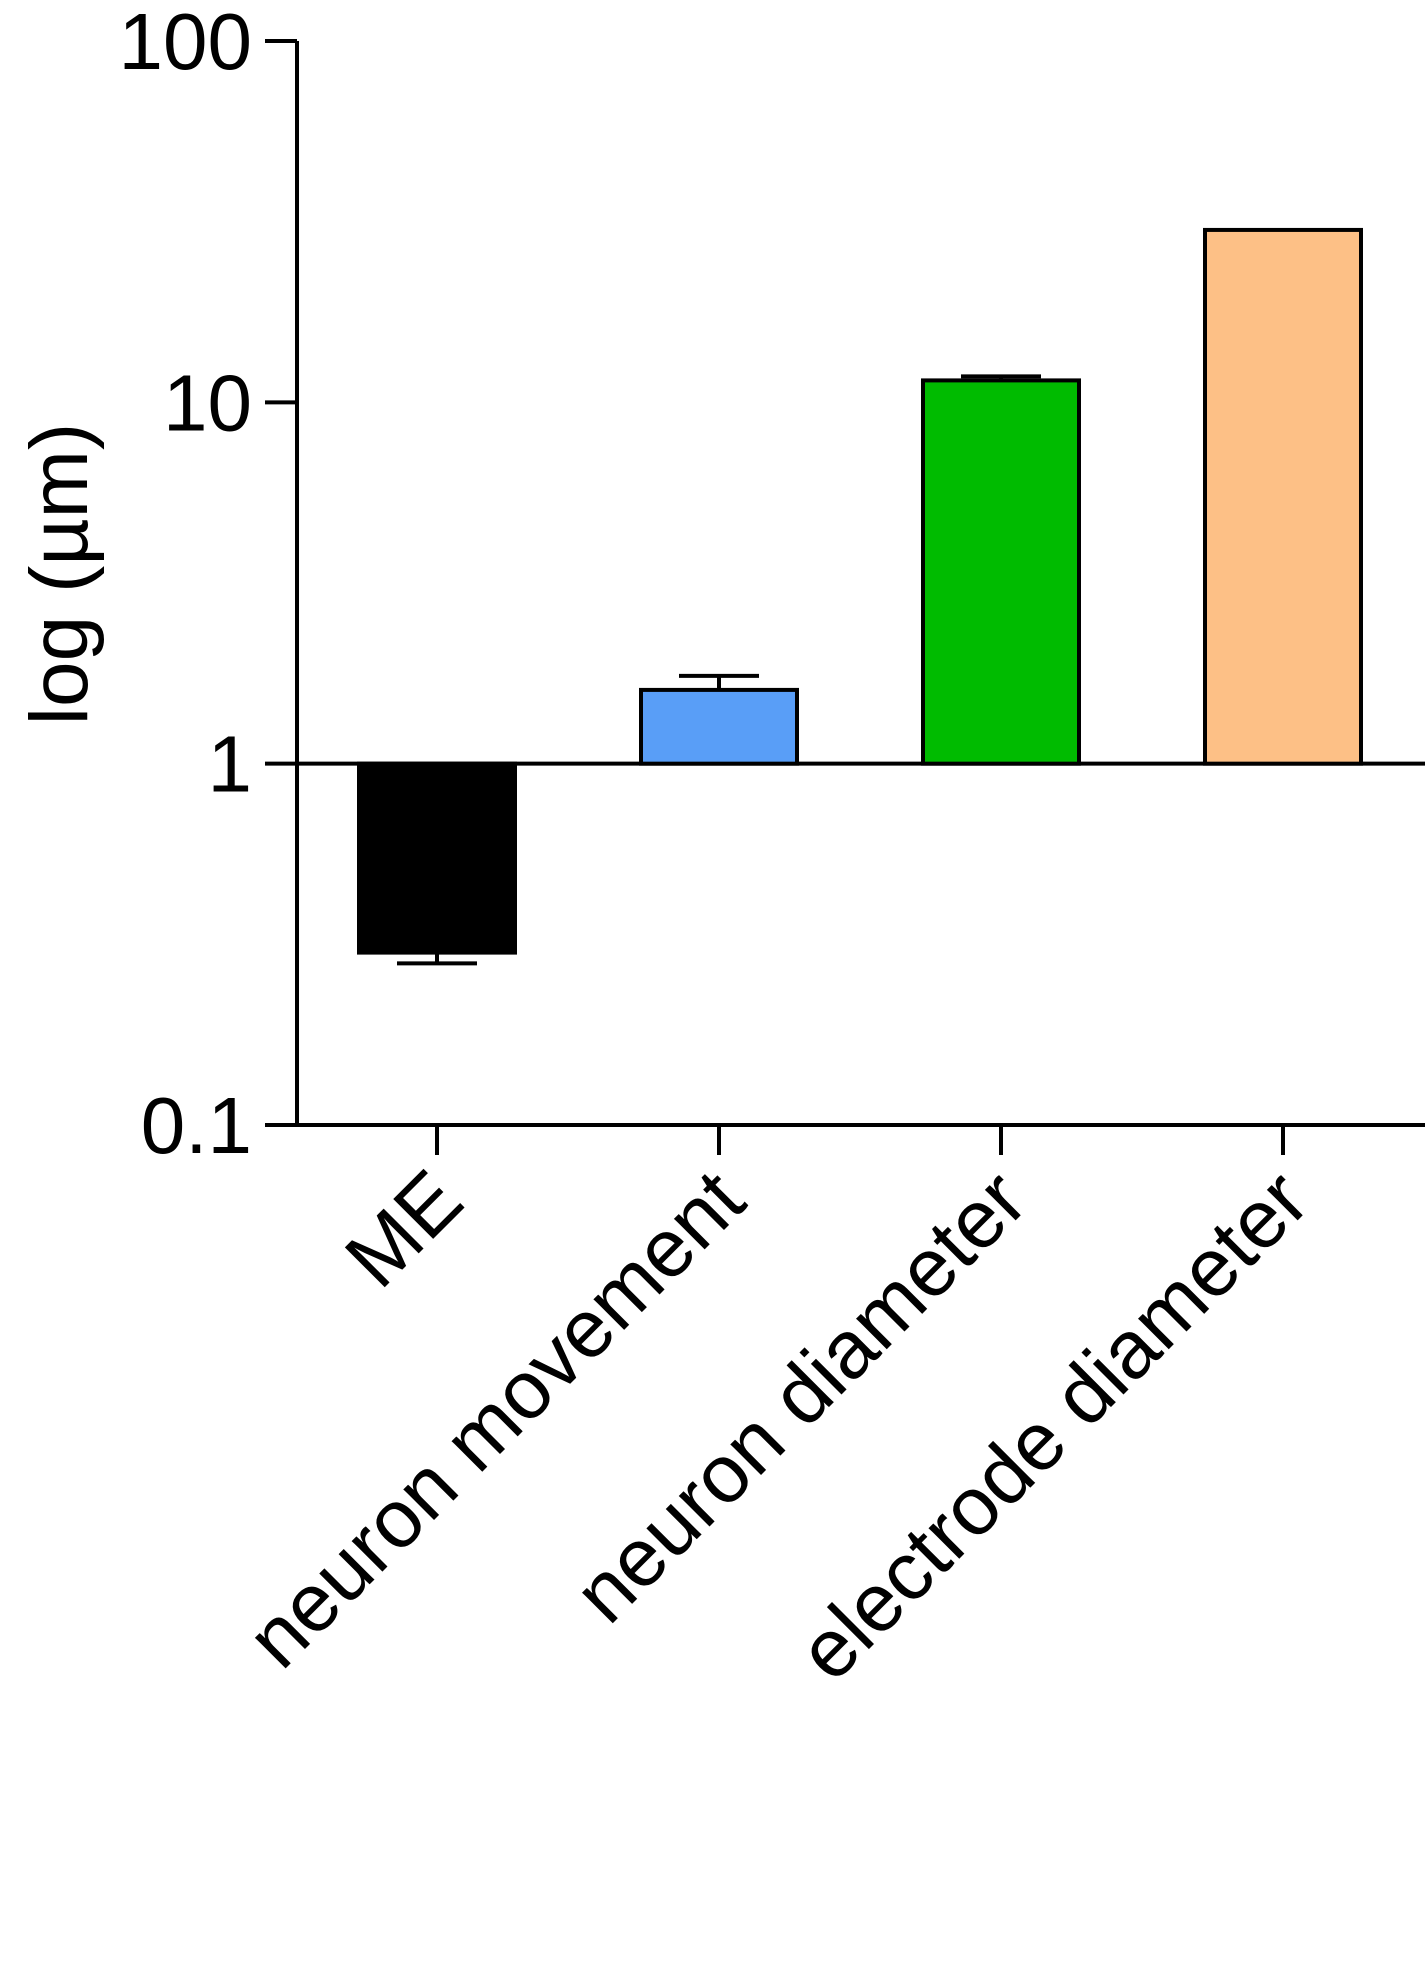 Image resolution: width=1425 pixels, height=1965 pixels. I want to click on y-axis-title: log (µm), so click(59, 574).